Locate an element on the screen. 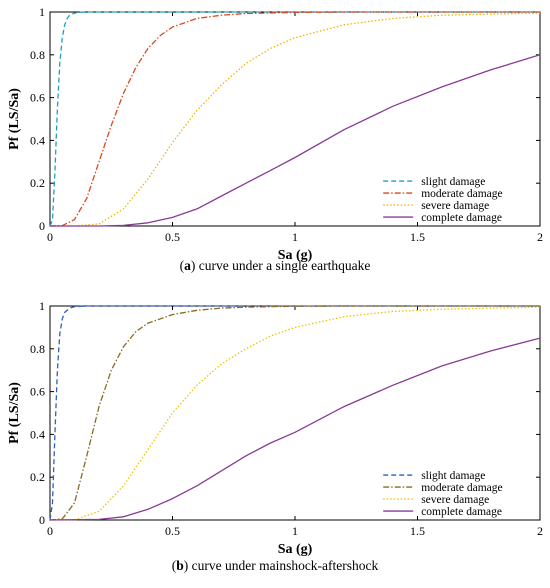 The image size is (550, 588). panel-caption: (b) curve under mainshock-aftershock is located at coordinates (275, 565).